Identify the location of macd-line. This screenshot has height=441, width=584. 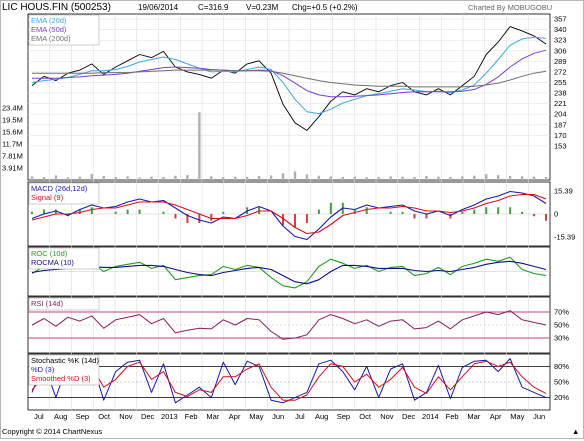
(289, 215).